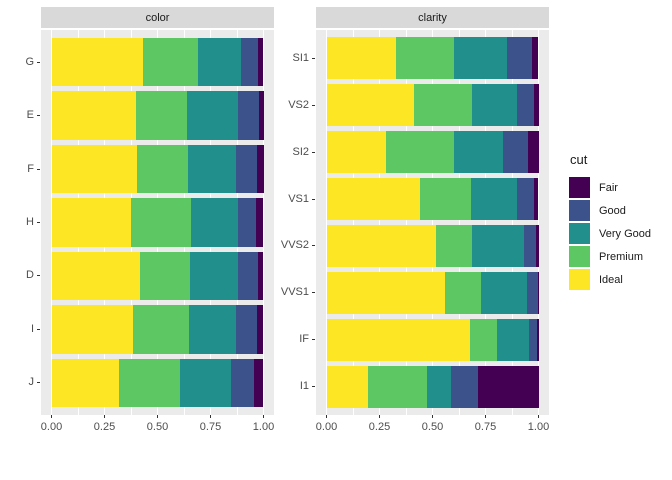 This screenshot has width=672, height=480. I want to click on bar-color-D, so click(157, 276).